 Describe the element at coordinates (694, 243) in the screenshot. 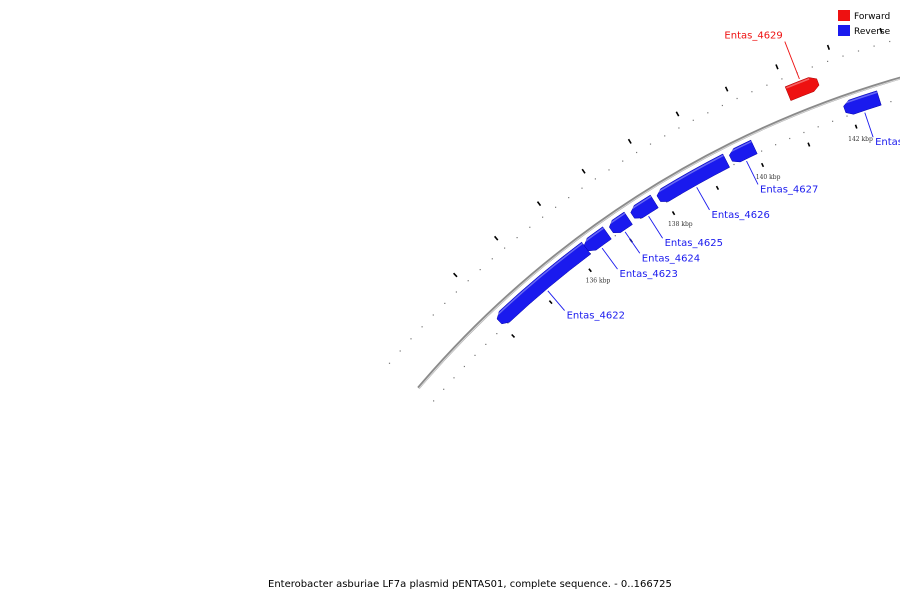

I see `gene-label: Entas_4625` at that location.